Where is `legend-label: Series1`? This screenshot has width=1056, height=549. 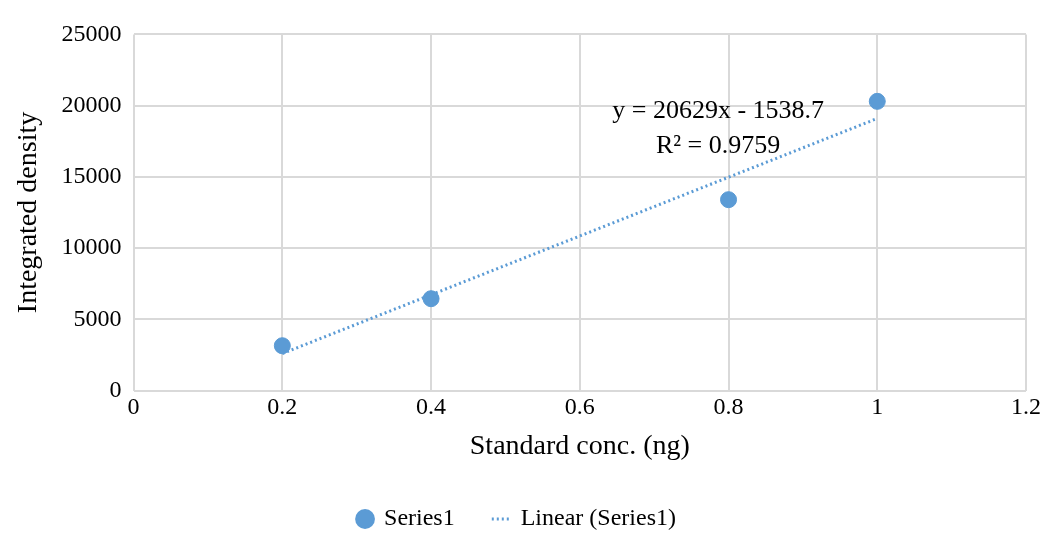
legend-label: Series1 is located at coordinates (419, 517).